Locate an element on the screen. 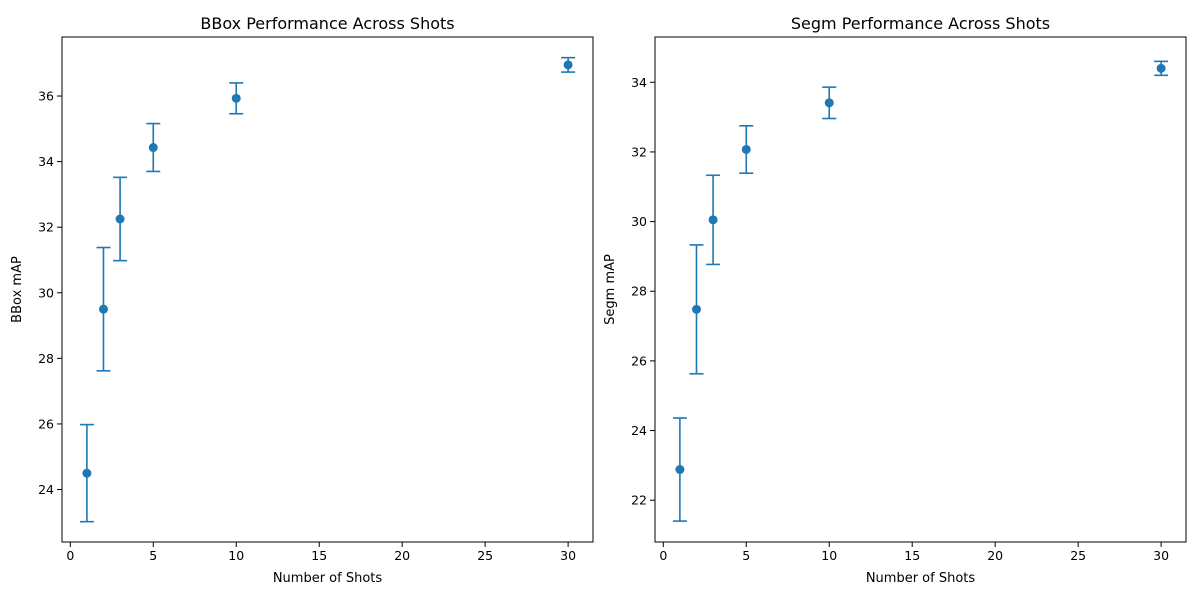 The width and height of the screenshot is (1200, 600). segm-x-tick-label: 30 is located at coordinates (1161, 555).